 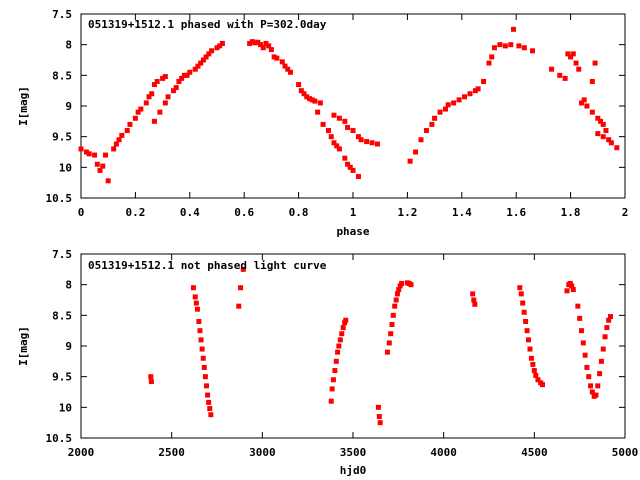 I want to click on unphased-y-tick-label: 8, so click(x=68, y=285).